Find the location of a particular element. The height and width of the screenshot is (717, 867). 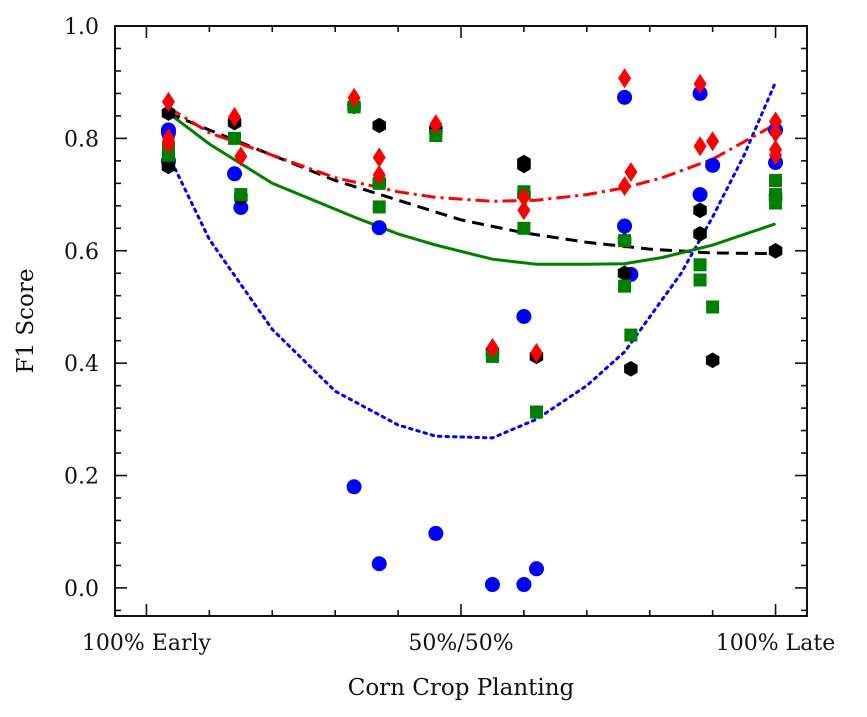

y-tick-label-4: 0.8 is located at coordinates (81, 139).